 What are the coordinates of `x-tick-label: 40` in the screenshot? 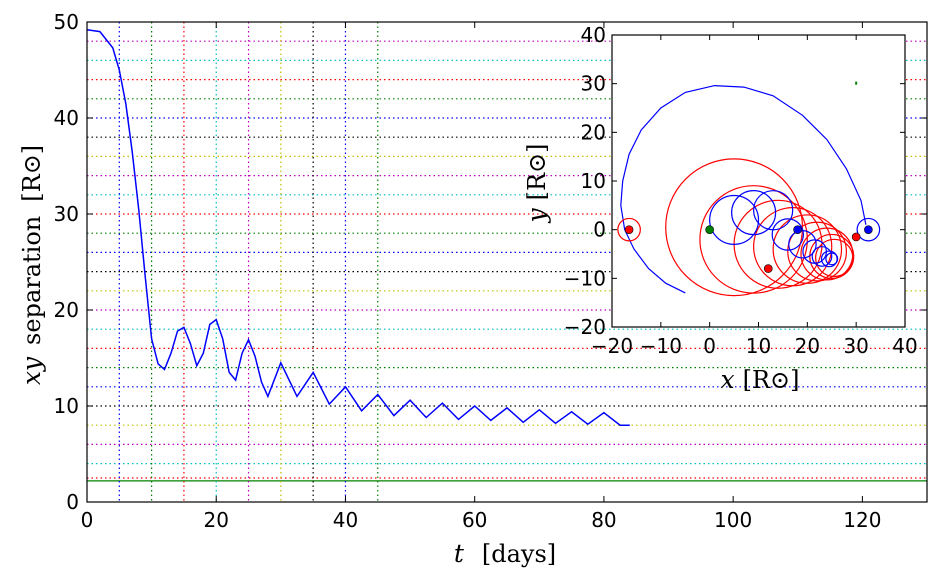 It's located at (345, 520).